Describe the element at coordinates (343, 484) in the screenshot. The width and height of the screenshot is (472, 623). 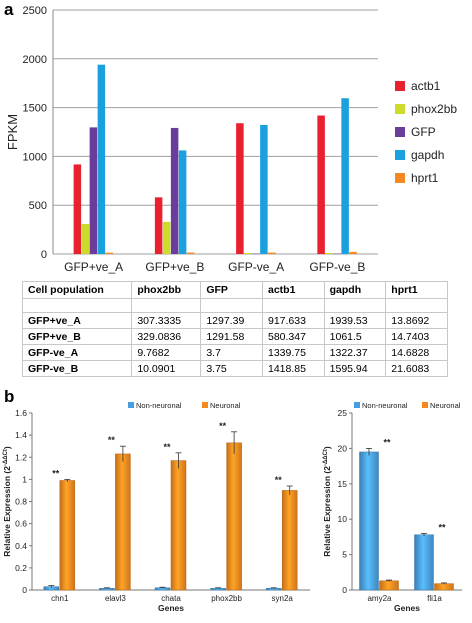
I see `y-tick-label: 15` at that location.